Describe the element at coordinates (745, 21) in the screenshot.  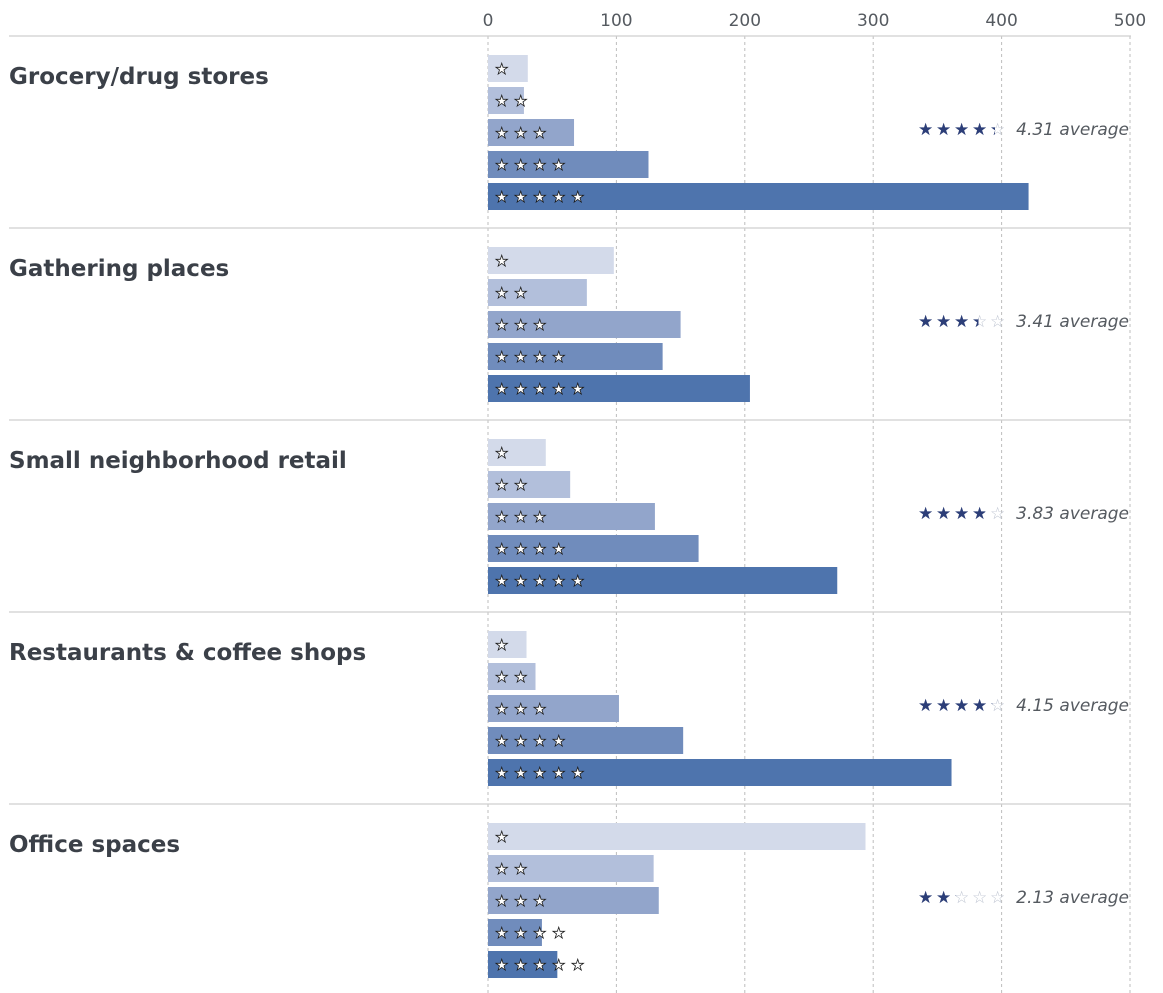
I see `x-tick-label: 200` at that location.